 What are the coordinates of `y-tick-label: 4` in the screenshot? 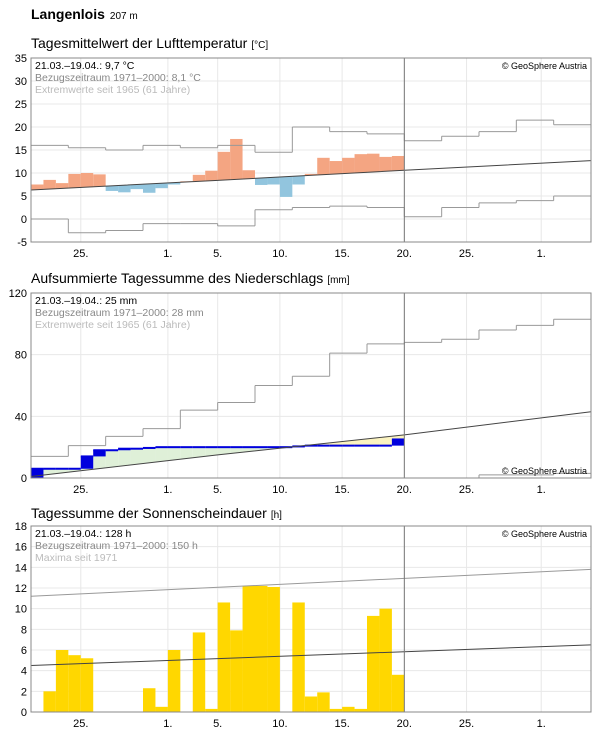 It's located at (24, 672).